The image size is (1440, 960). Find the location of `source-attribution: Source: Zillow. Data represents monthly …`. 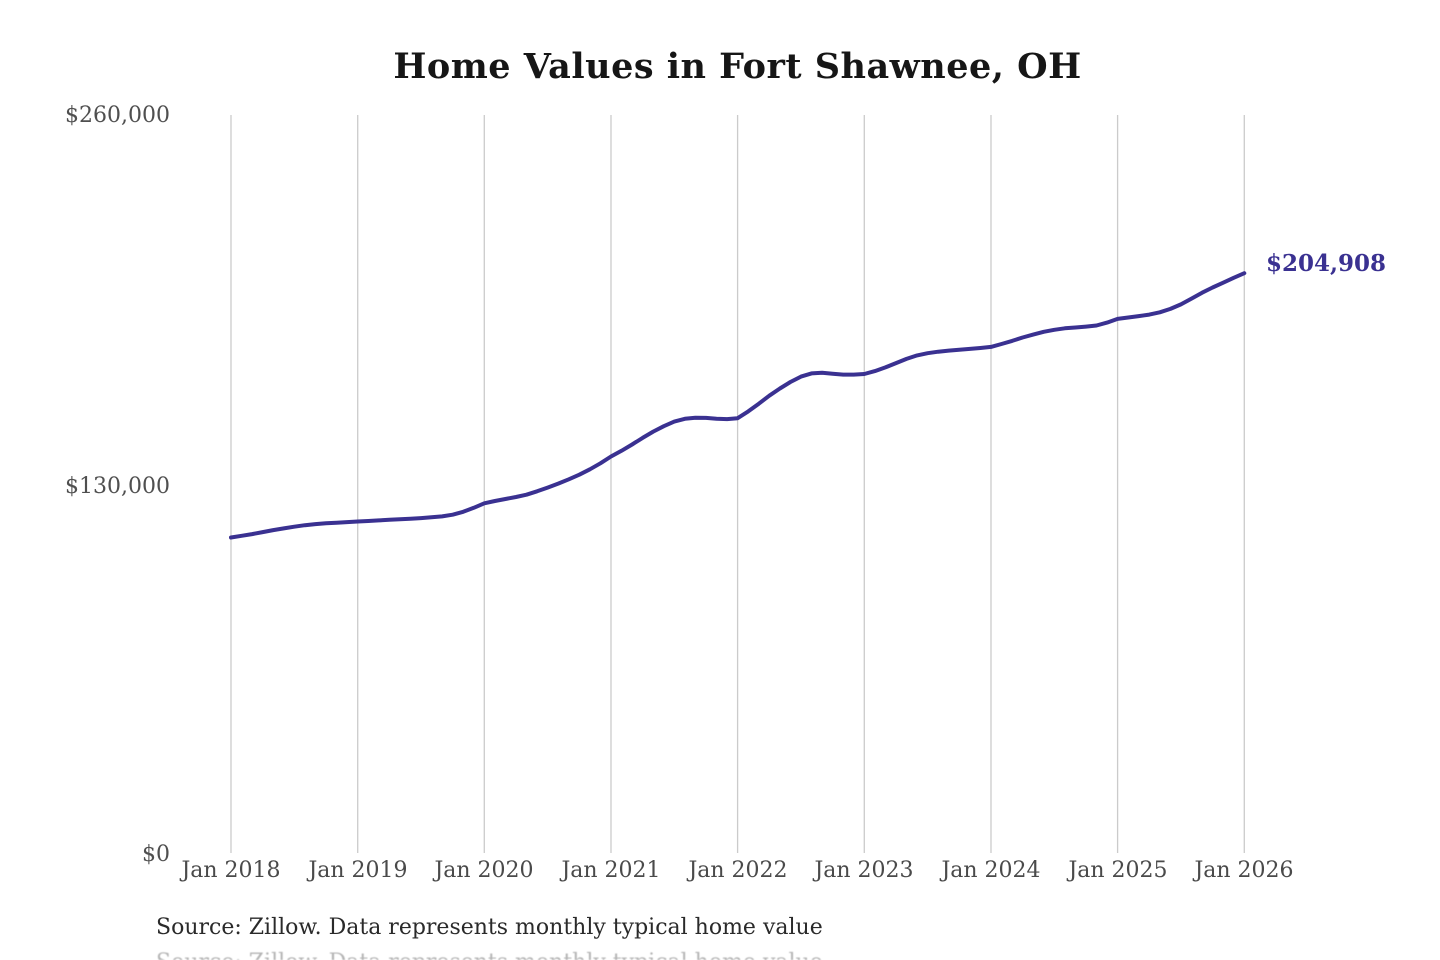

source-attribution: Source: Zillow. Data represents monthly … is located at coordinates (489, 927).